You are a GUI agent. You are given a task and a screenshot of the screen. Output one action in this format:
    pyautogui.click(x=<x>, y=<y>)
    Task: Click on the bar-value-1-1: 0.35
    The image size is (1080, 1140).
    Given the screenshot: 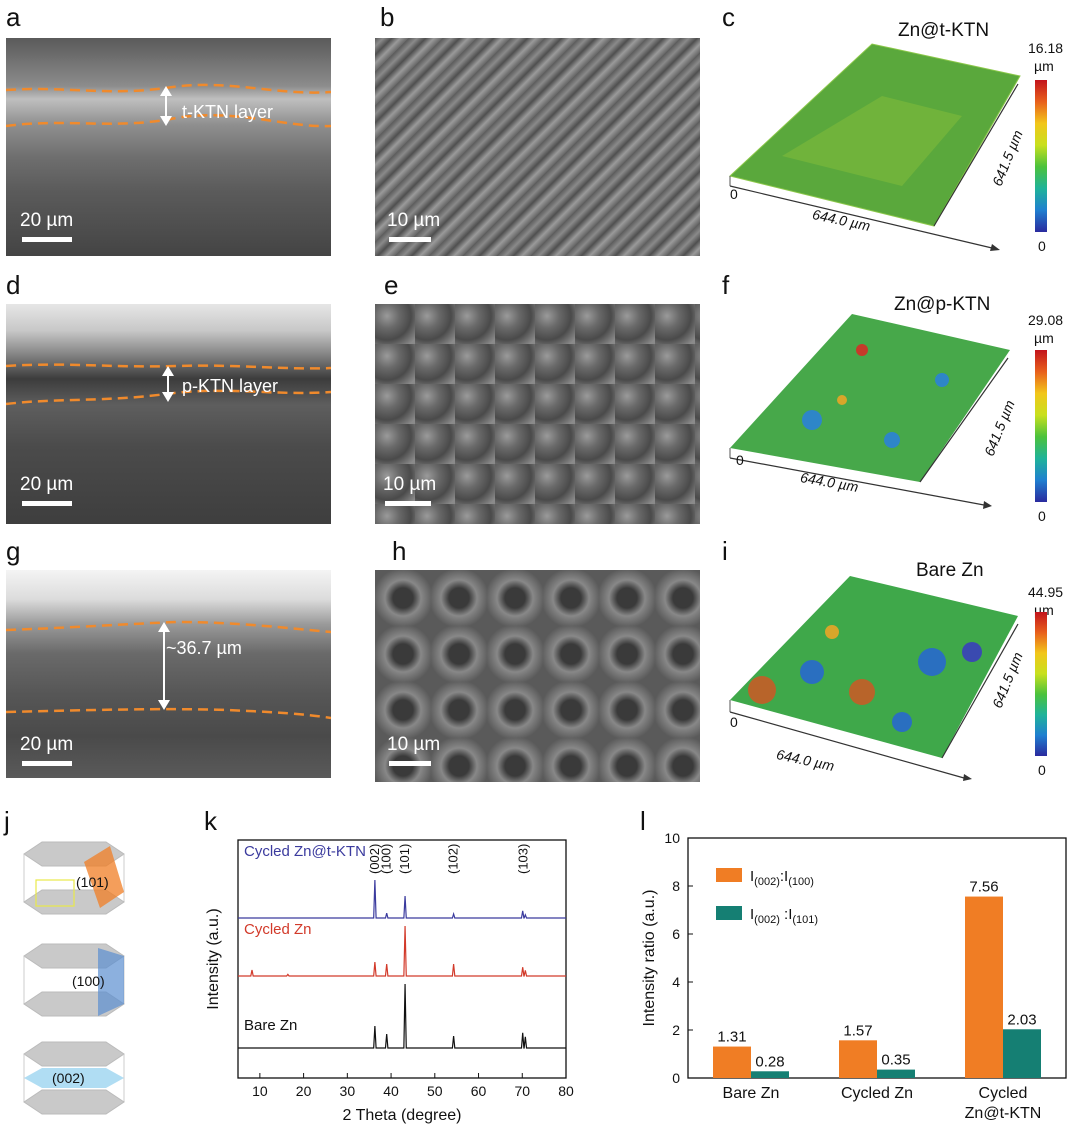 What is the action you would take?
    pyautogui.click(x=895, y=1060)
    